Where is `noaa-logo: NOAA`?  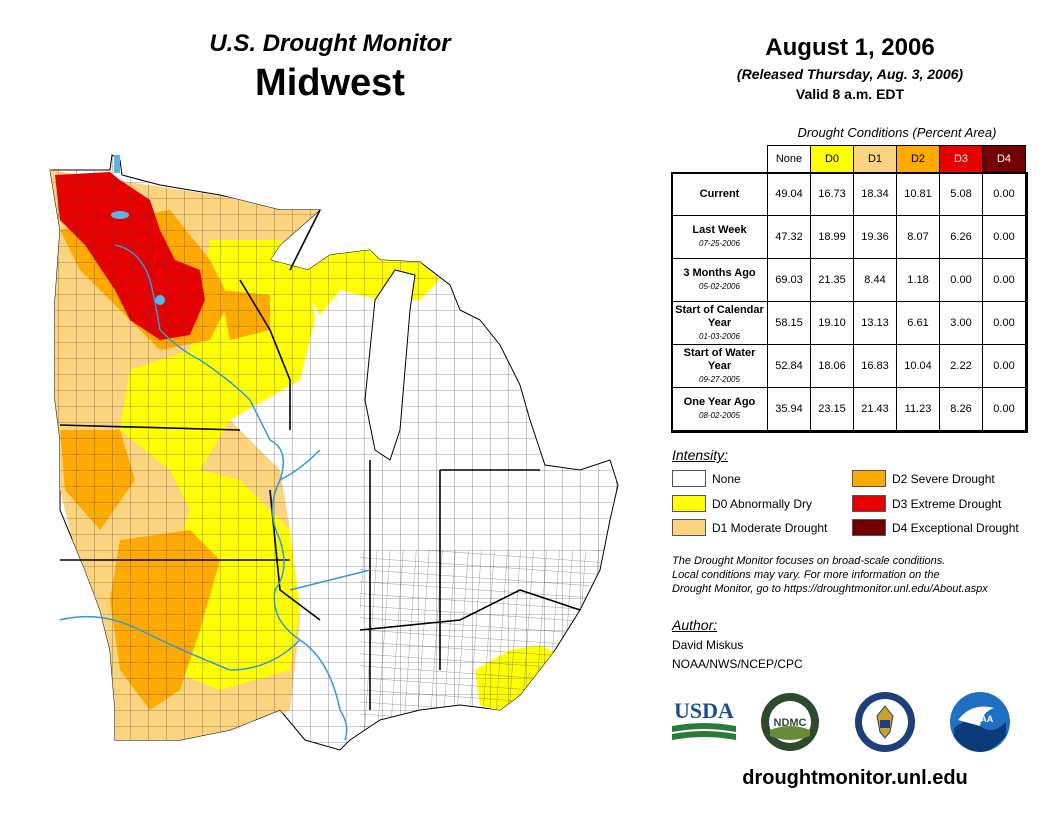
noaa-logo: NOAA is located at coordinates (980, 724).